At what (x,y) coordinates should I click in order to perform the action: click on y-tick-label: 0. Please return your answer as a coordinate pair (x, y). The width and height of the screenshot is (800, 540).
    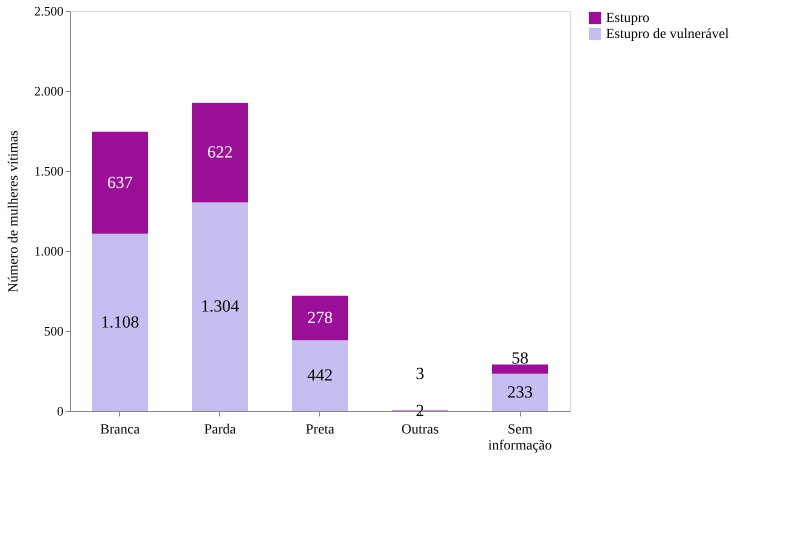
    Looking at the image, I should click on (60, 411).